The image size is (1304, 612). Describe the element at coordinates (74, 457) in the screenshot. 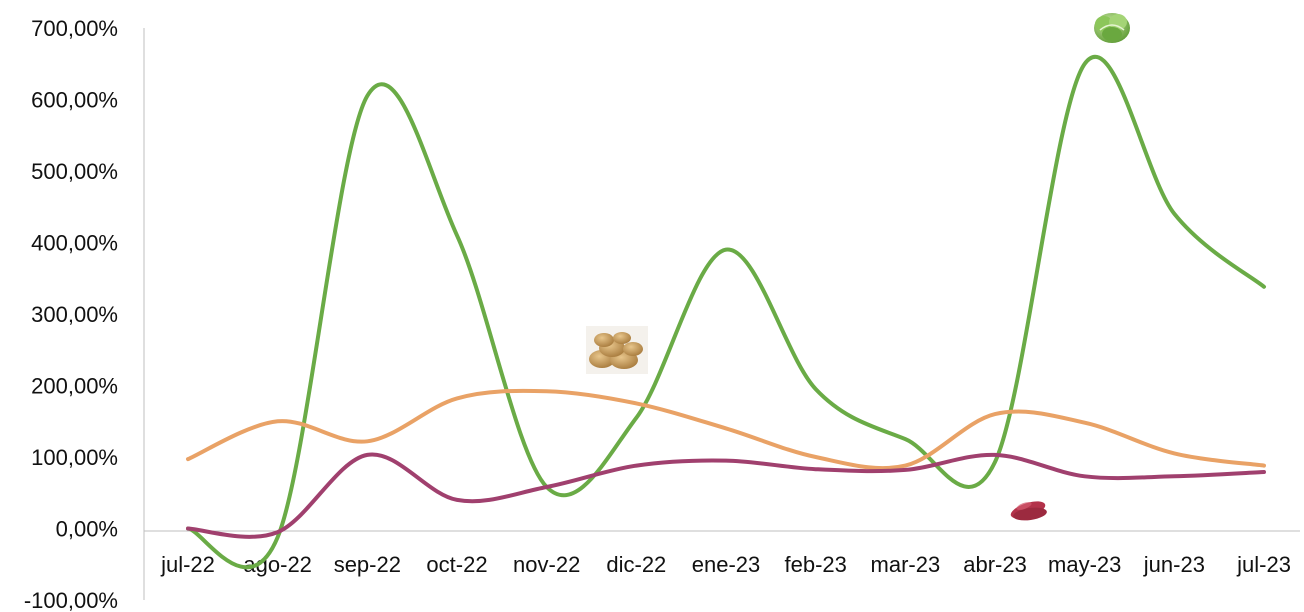

I see `y-tick-label: 100,00%` at that location.